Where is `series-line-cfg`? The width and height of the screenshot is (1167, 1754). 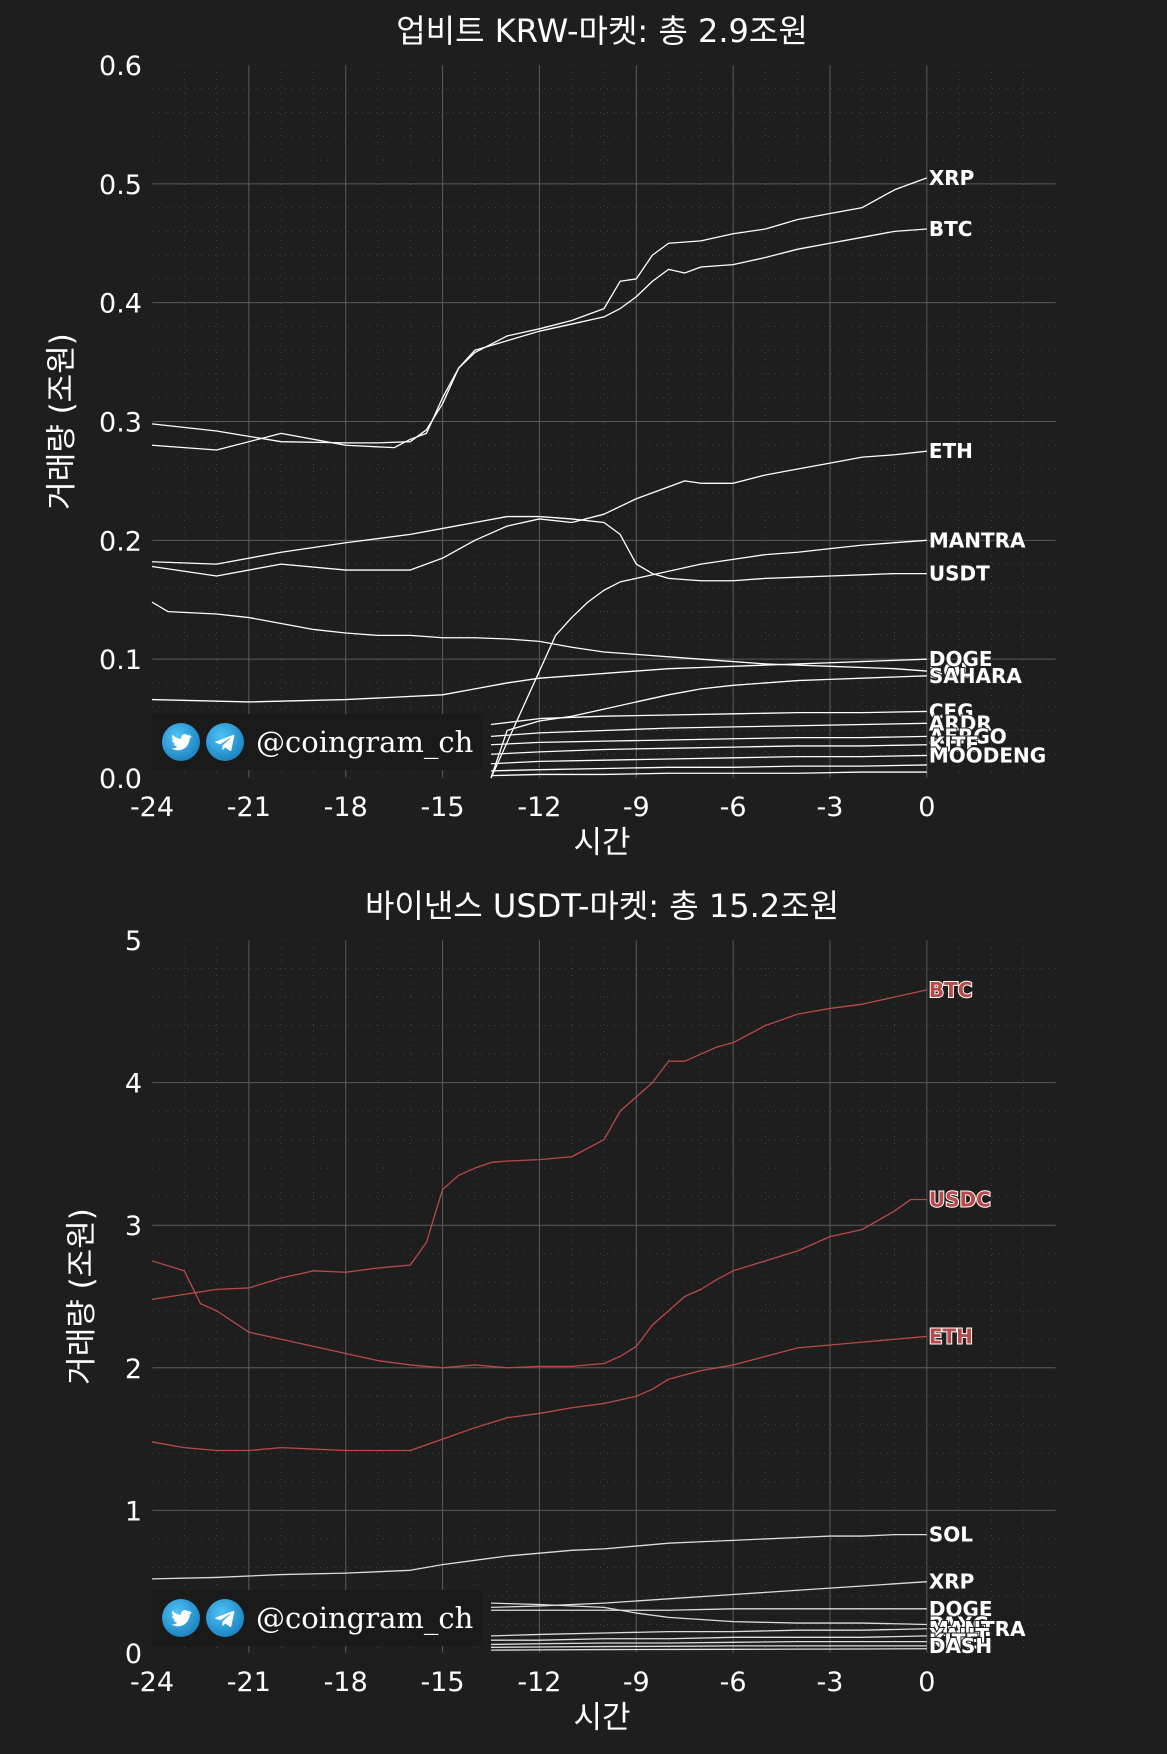 series-line-cfg is located at coordinates (708, 718).